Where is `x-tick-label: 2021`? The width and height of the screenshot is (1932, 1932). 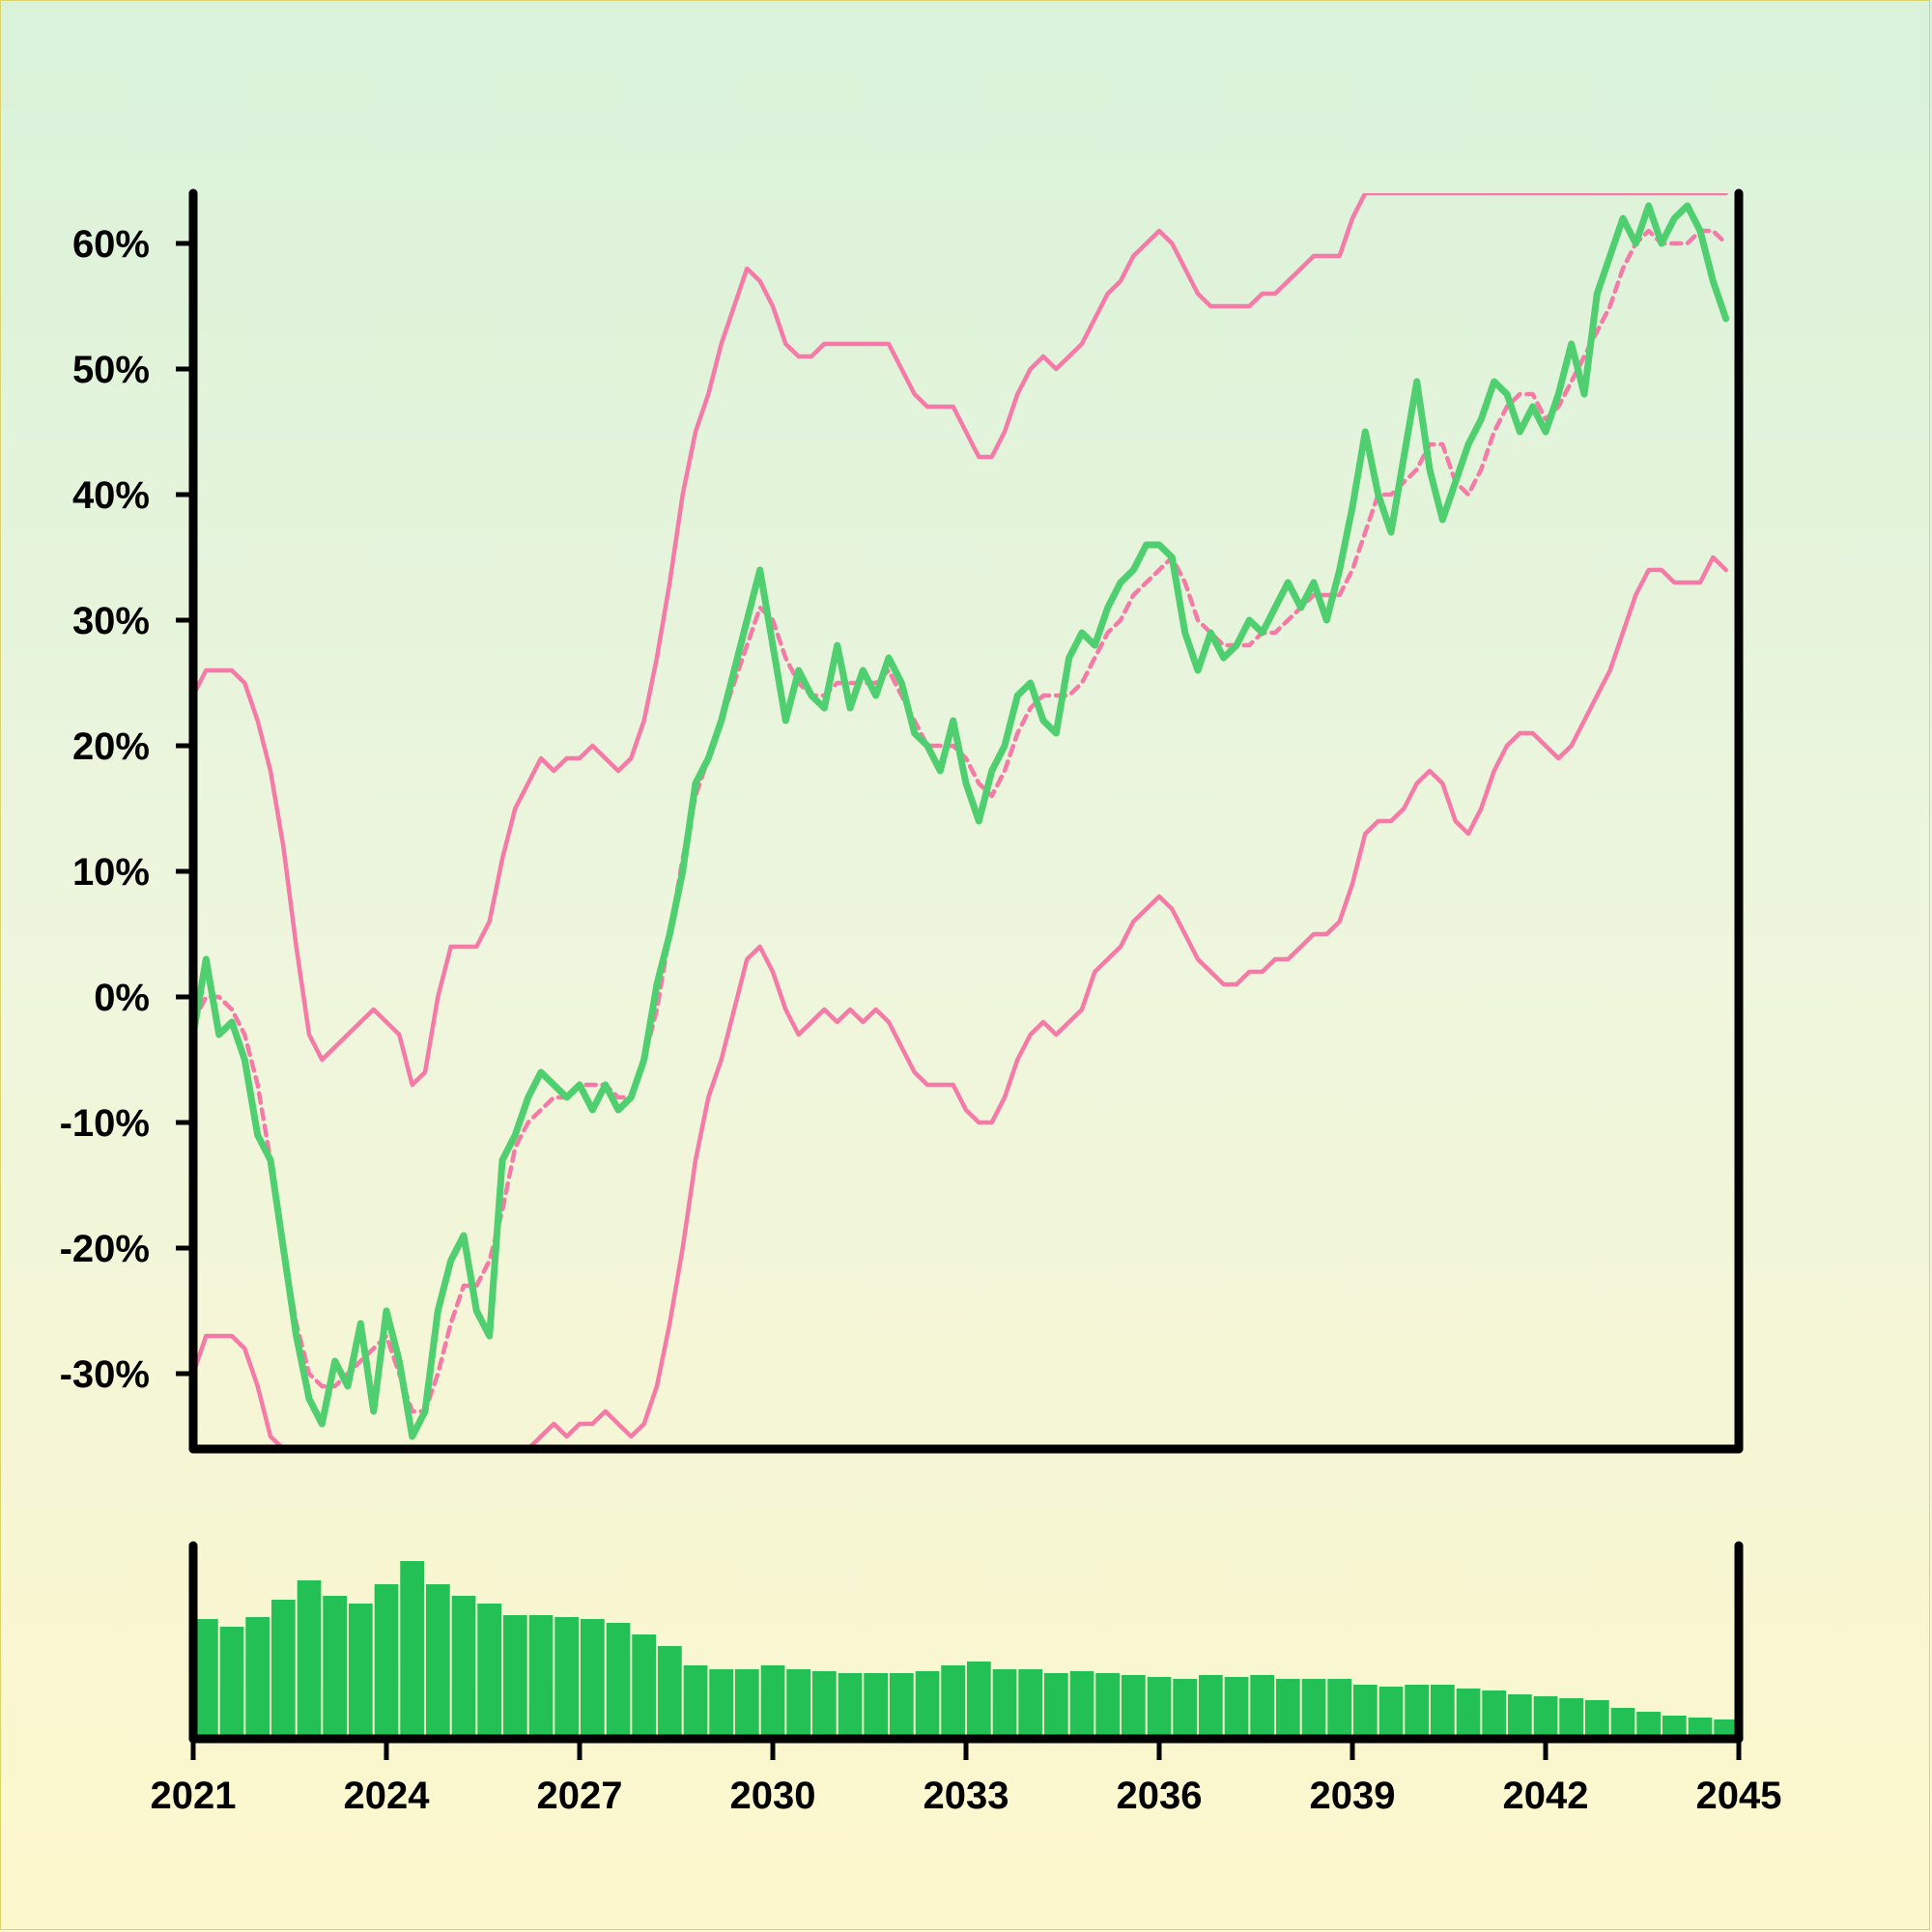
x-tick-label: 2021 is located at coordinates (194, 1796).